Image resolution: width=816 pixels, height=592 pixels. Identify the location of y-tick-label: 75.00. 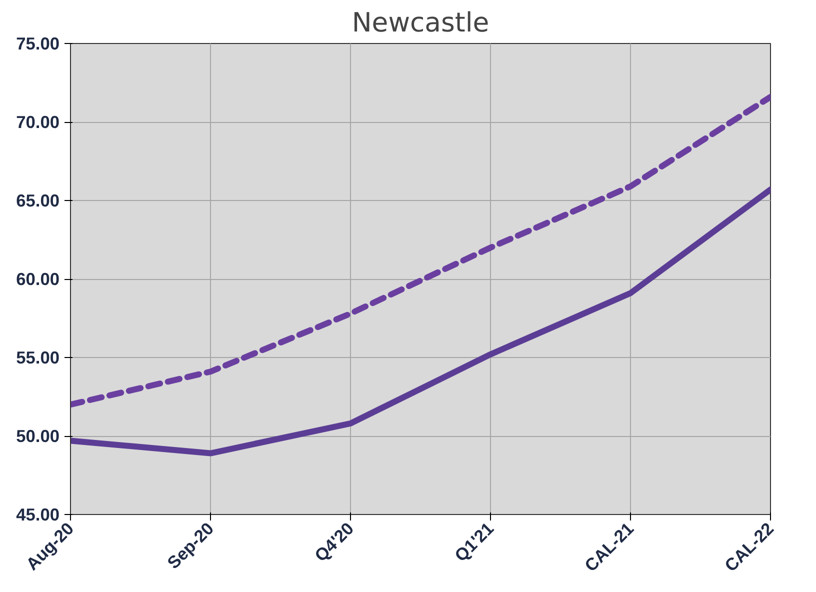
(38, 44).